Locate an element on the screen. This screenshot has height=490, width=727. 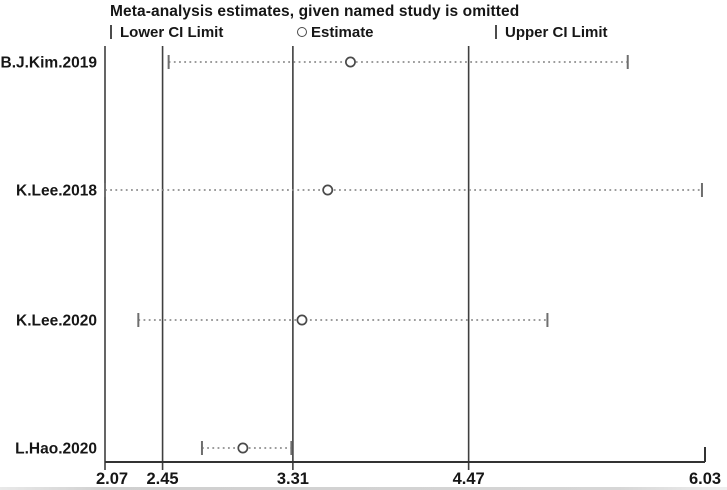
x-axis-tick-label: 2.07 is located at coordinates (112, 479).